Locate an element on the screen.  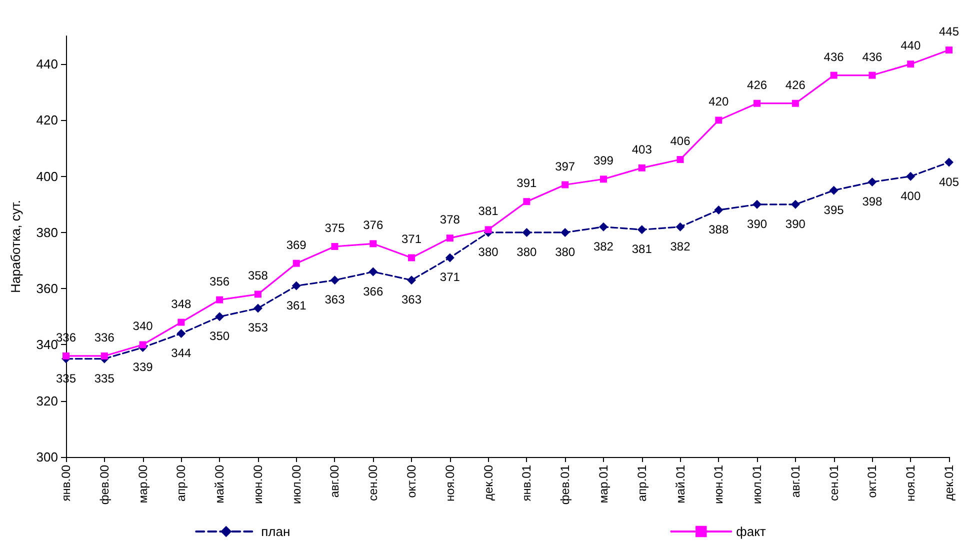
y-tick-label: 400 is located at coordinates (47, 176).